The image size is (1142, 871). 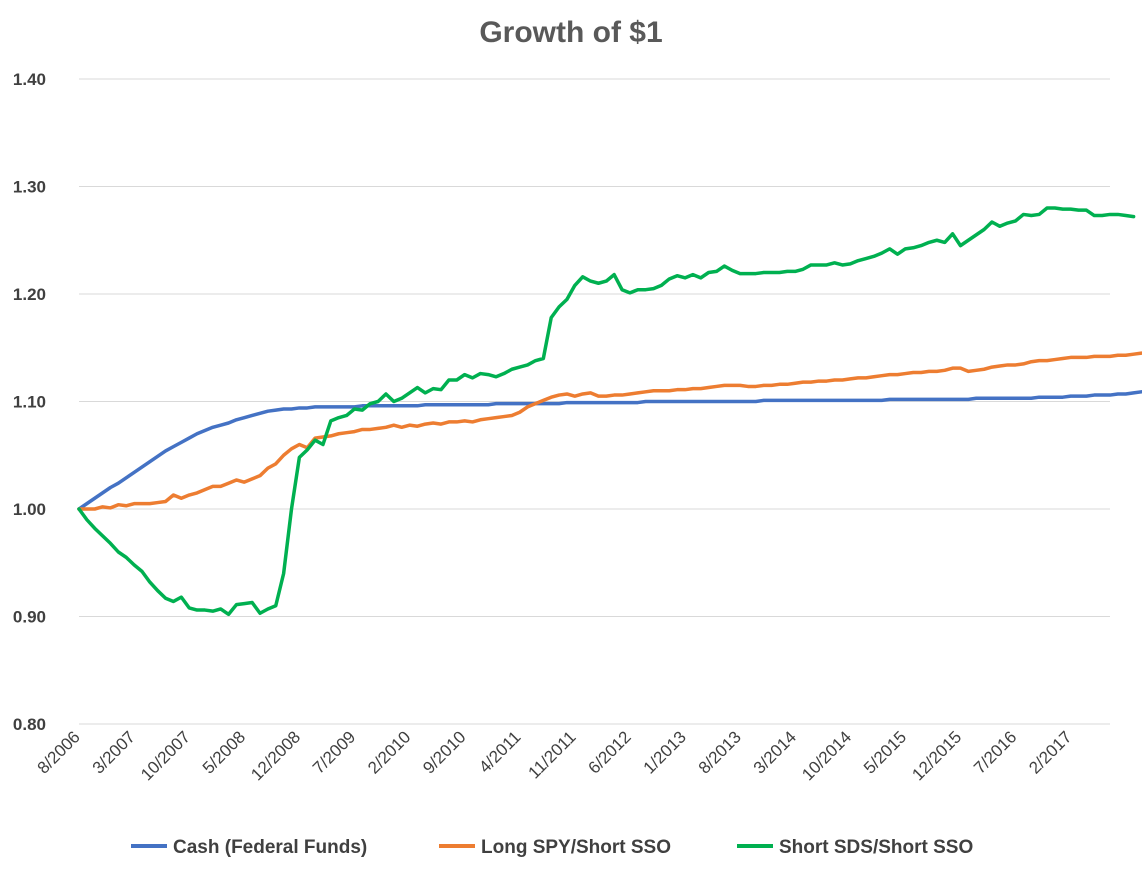 I want to click on x-tick-label: 4/2011, so click(x=499, y=751).